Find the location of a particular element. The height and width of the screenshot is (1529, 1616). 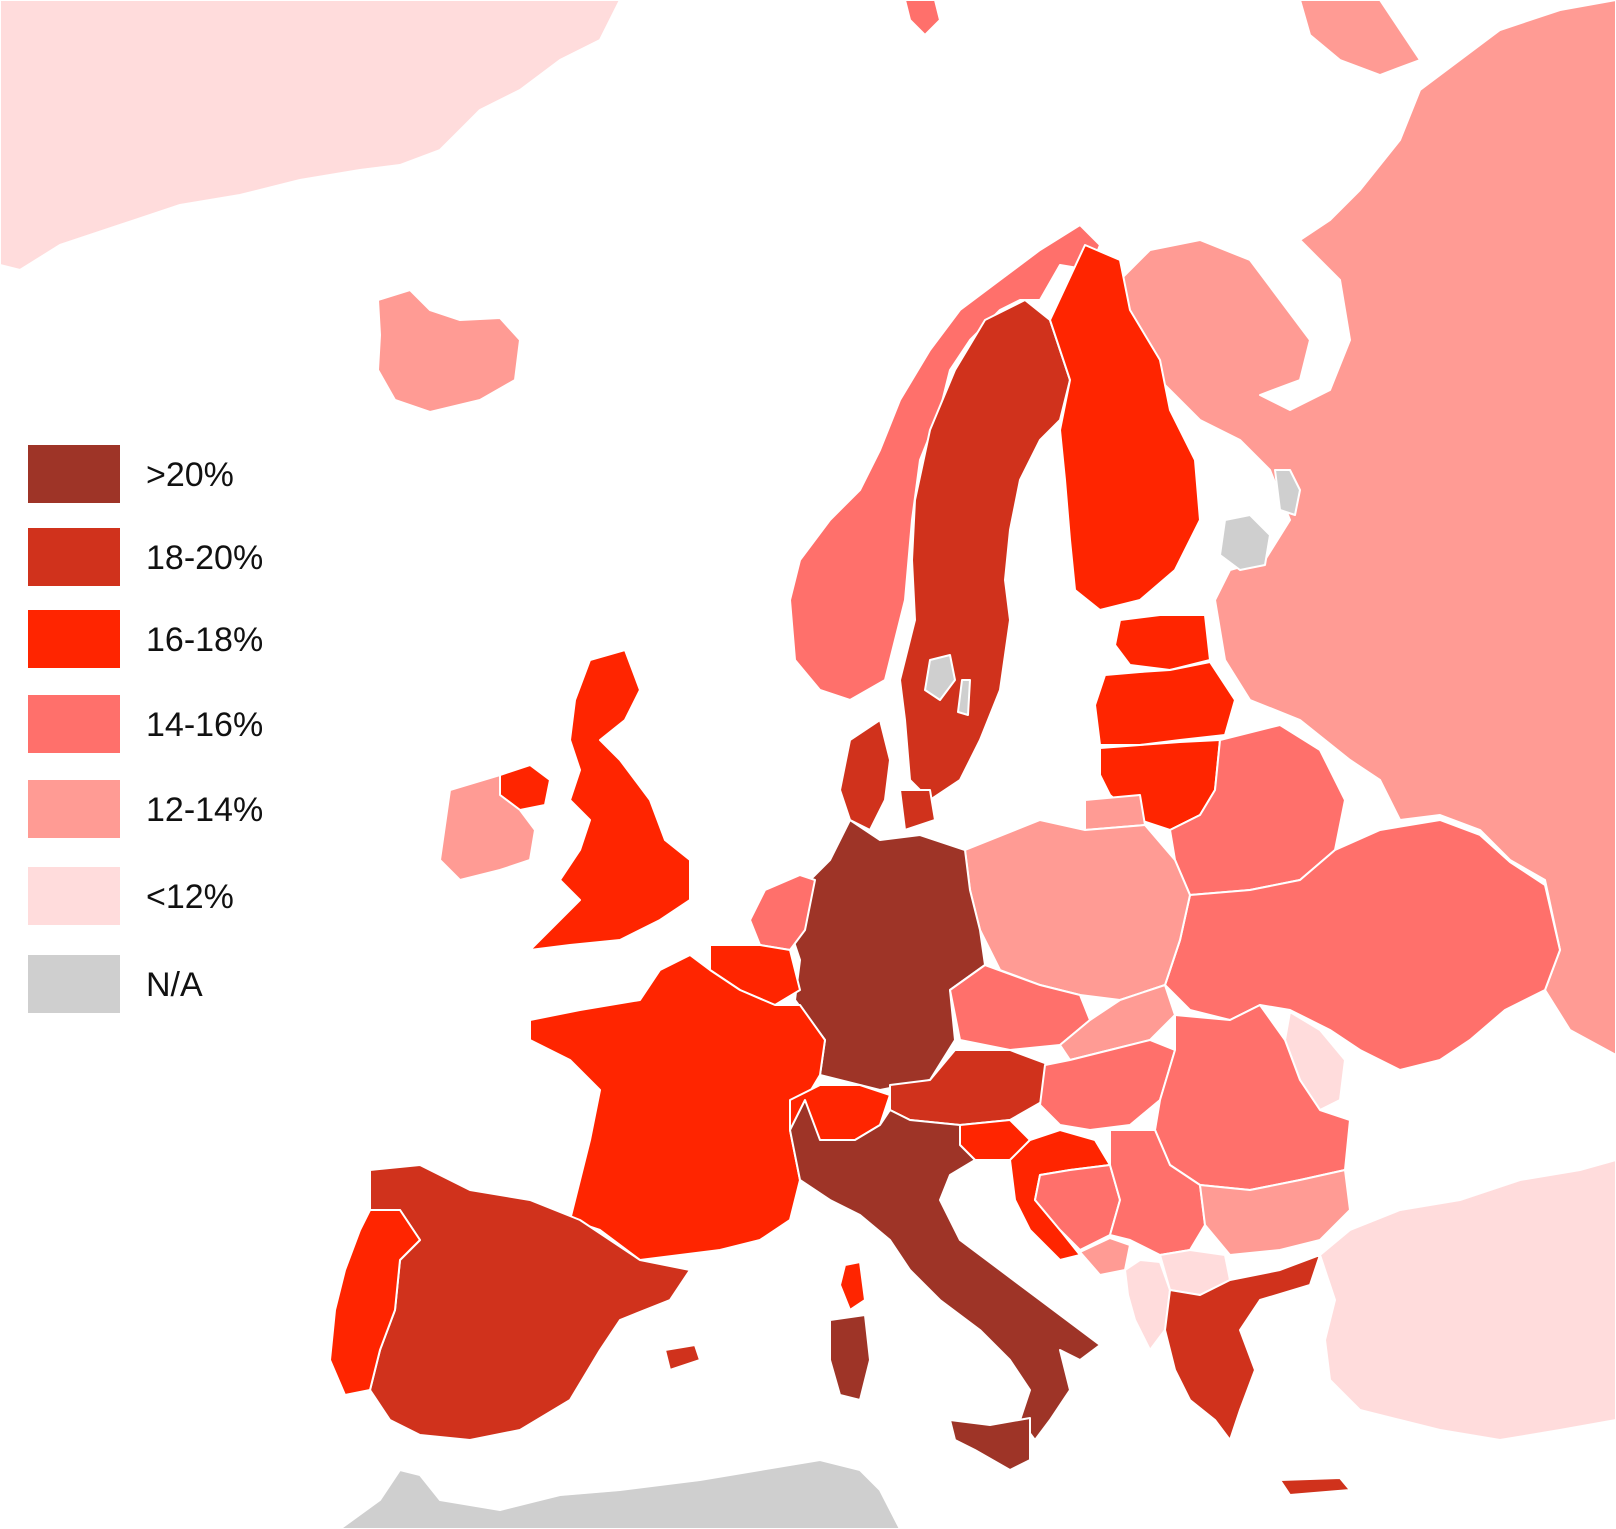

region-albania is located at coordinates (1147, 1305).